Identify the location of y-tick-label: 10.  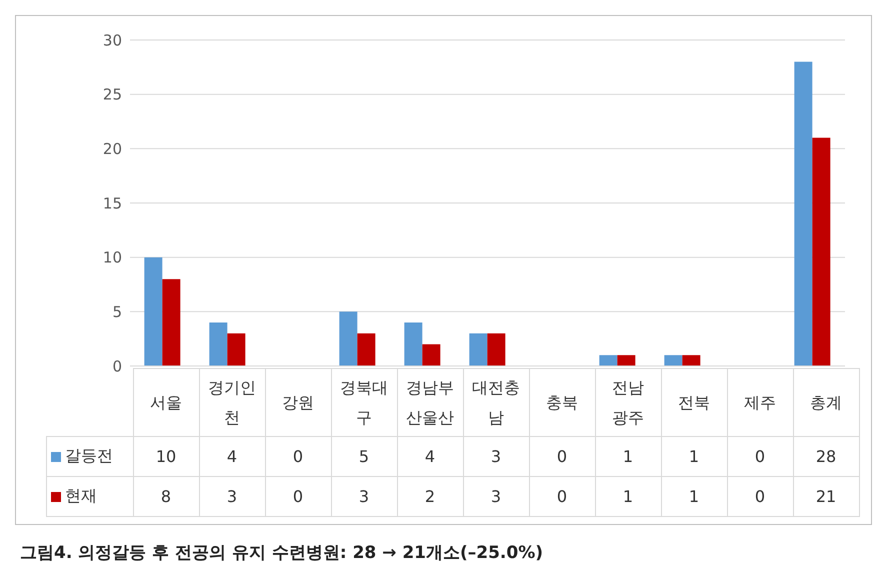
(112, 257).